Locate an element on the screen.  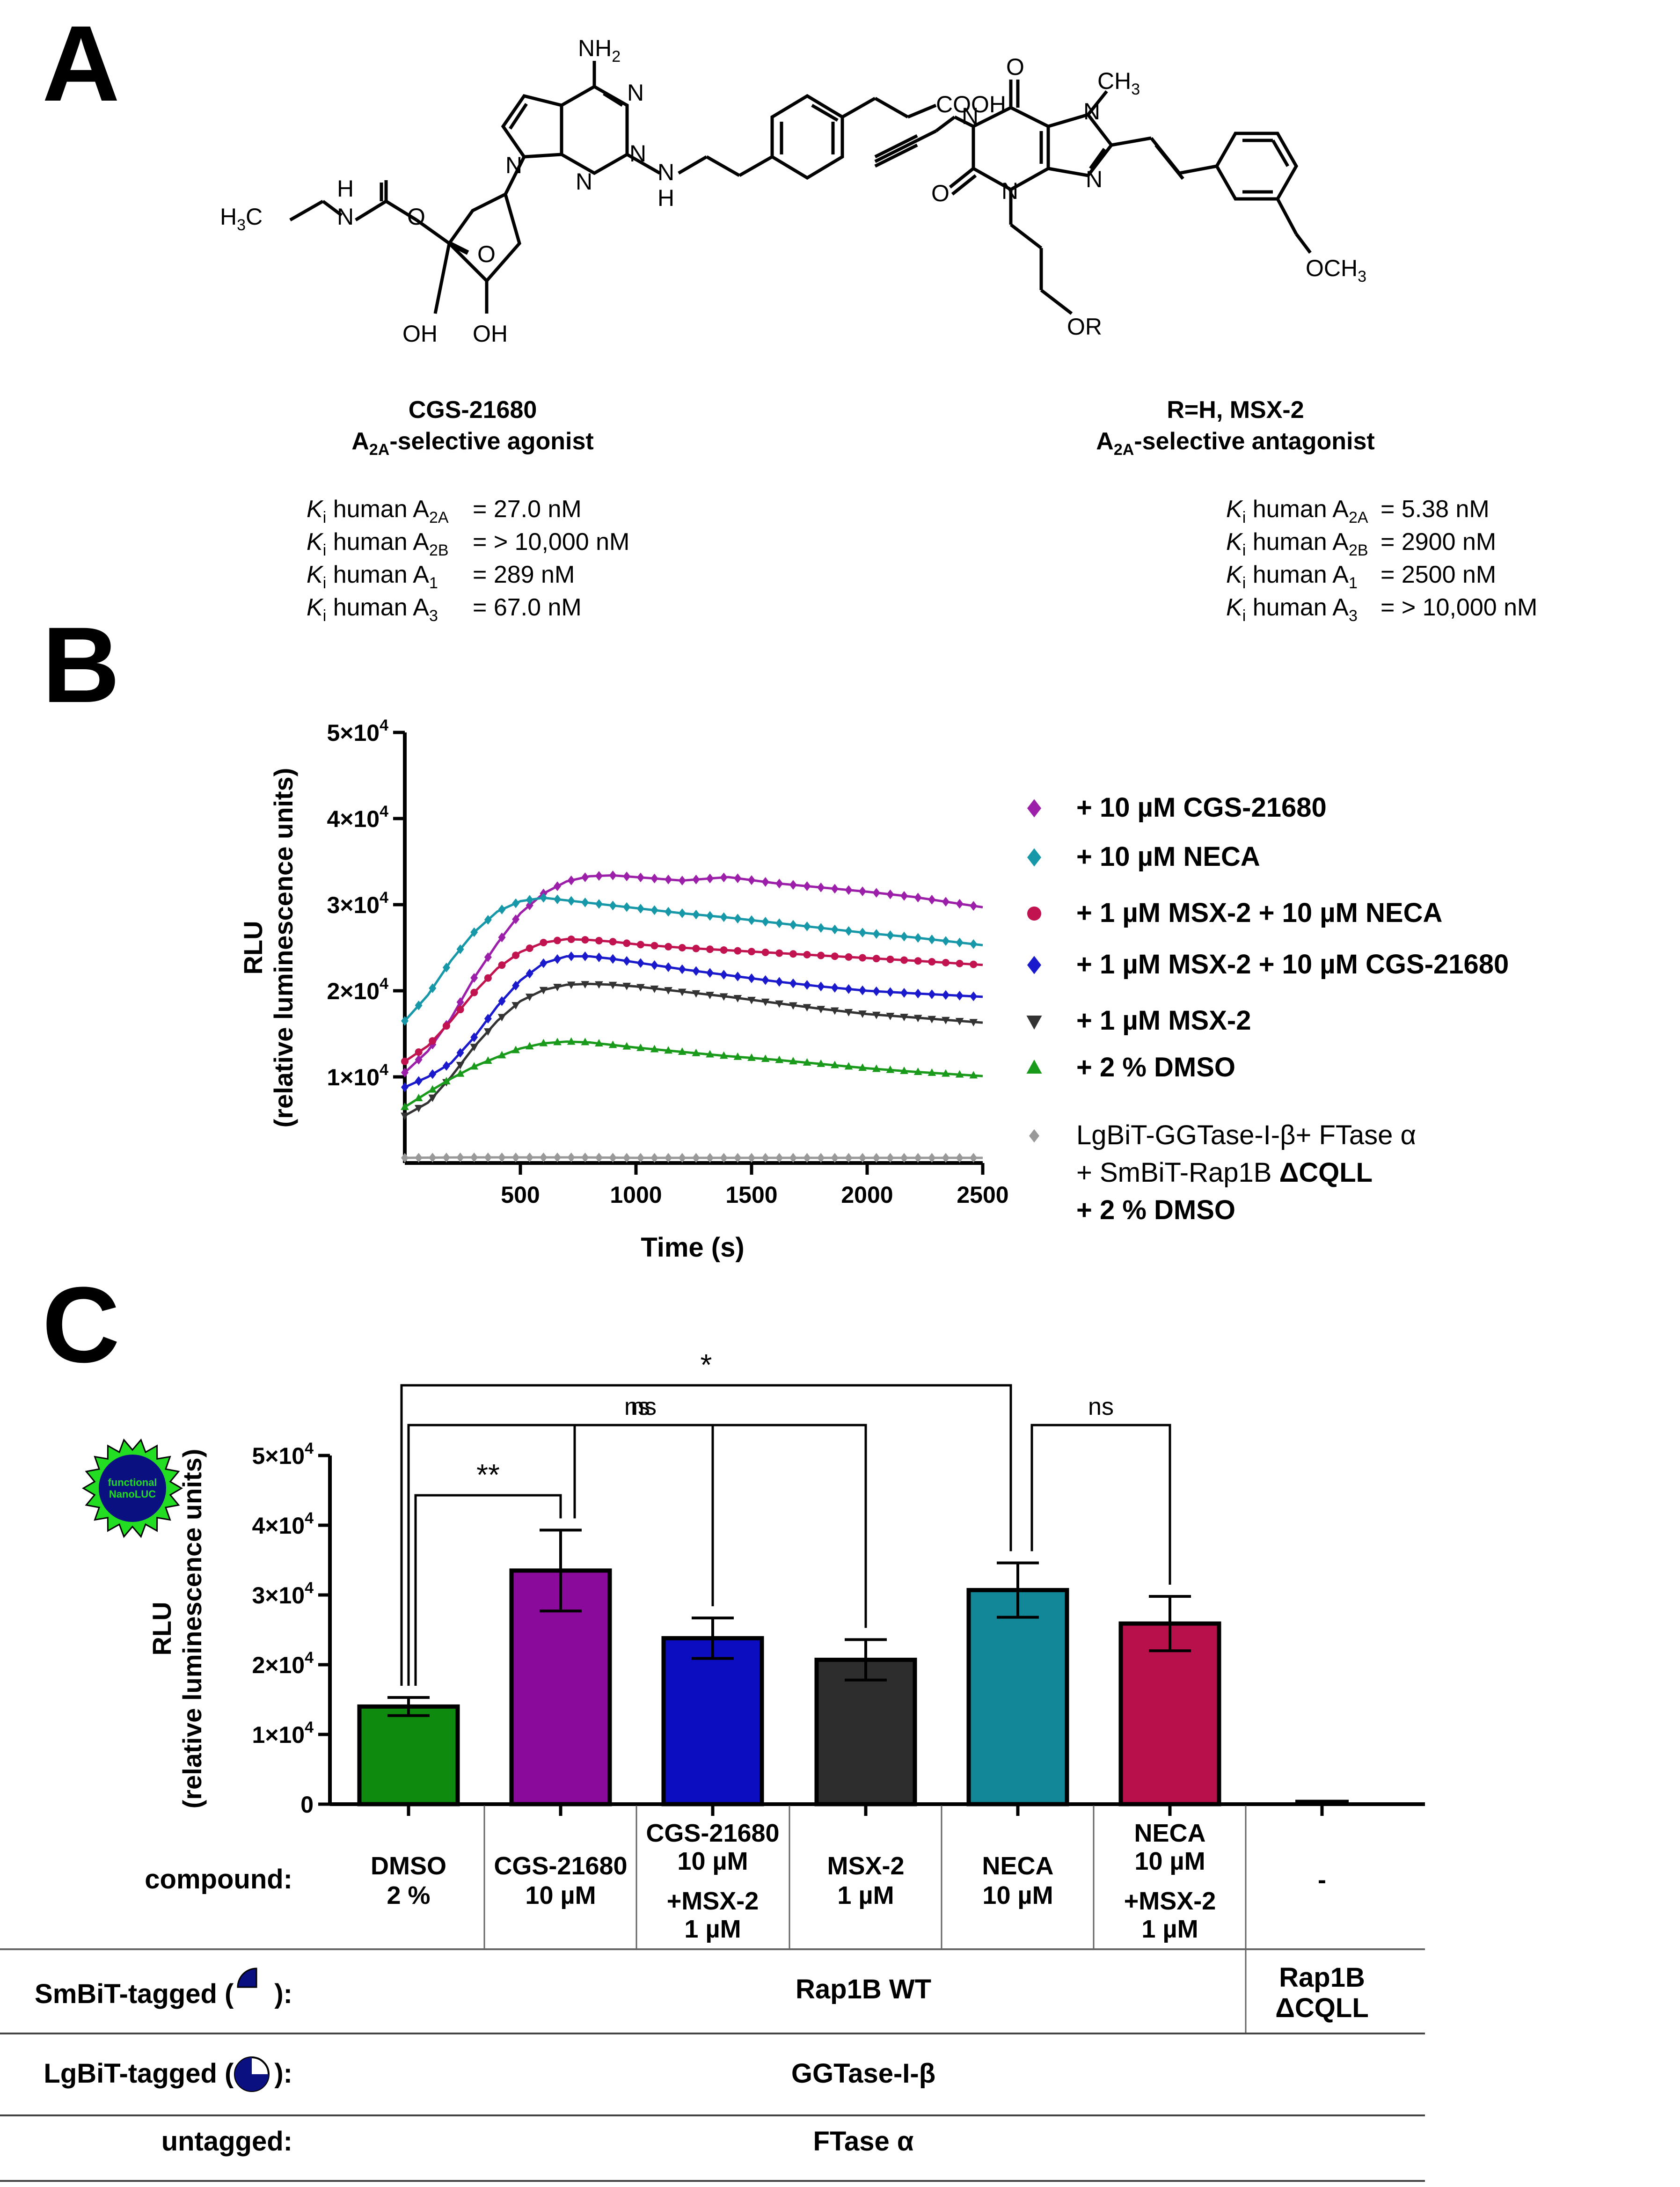
x-tick-label: 1500 is located at coordinates (751, 1195).